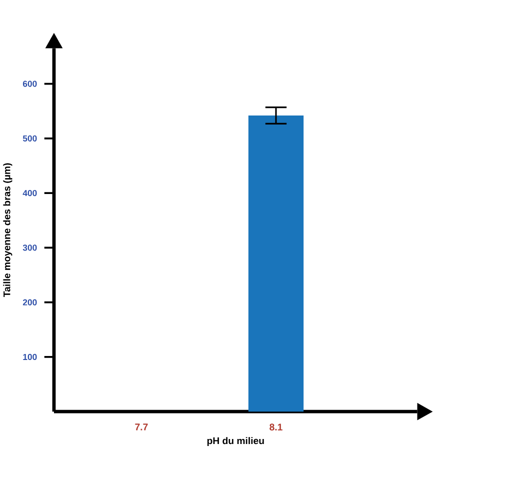 The image size is (525, 479). What do you see at coordinates (29, 247) in the screenshot?
I see `y-tick-label: 300` at bounding box center [29, 247].